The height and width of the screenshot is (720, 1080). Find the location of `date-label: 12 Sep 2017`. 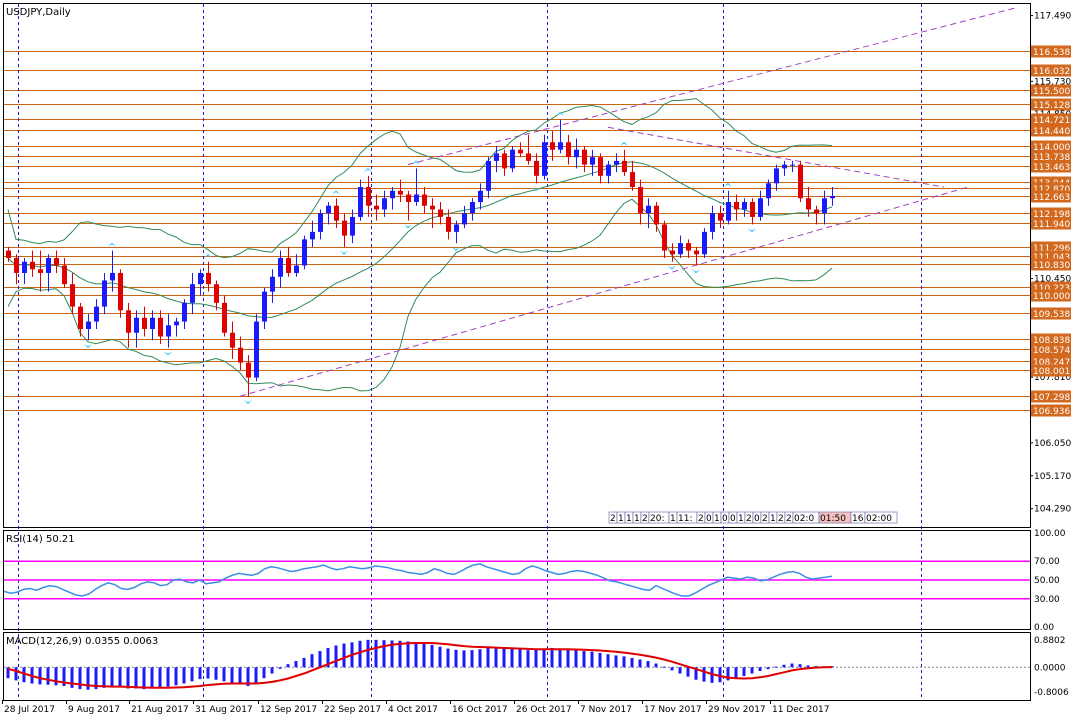

date-label: 12 Sep 2017 is located at coordinates (288, 710).